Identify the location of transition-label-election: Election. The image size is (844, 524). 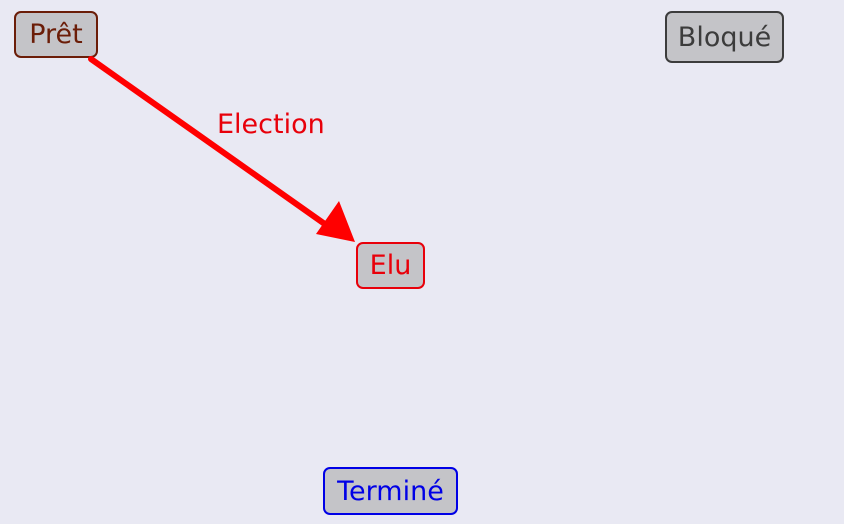
(271, 124).